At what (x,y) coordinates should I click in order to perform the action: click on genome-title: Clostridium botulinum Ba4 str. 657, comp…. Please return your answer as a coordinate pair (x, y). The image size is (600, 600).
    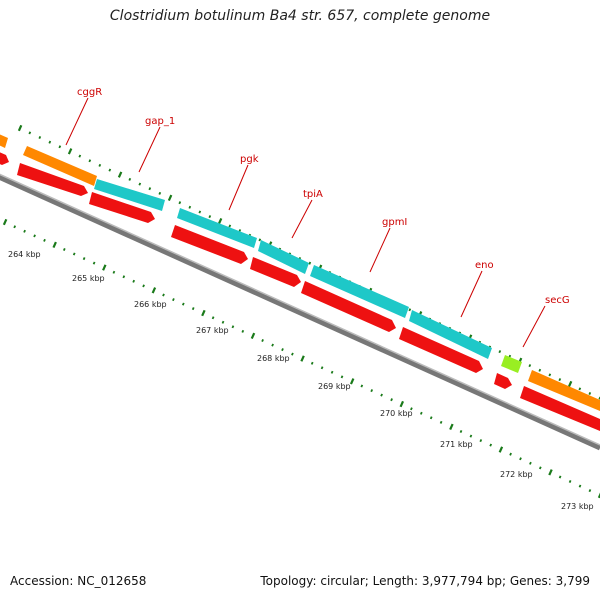
    Looking at the image, I should click on (300, 16).